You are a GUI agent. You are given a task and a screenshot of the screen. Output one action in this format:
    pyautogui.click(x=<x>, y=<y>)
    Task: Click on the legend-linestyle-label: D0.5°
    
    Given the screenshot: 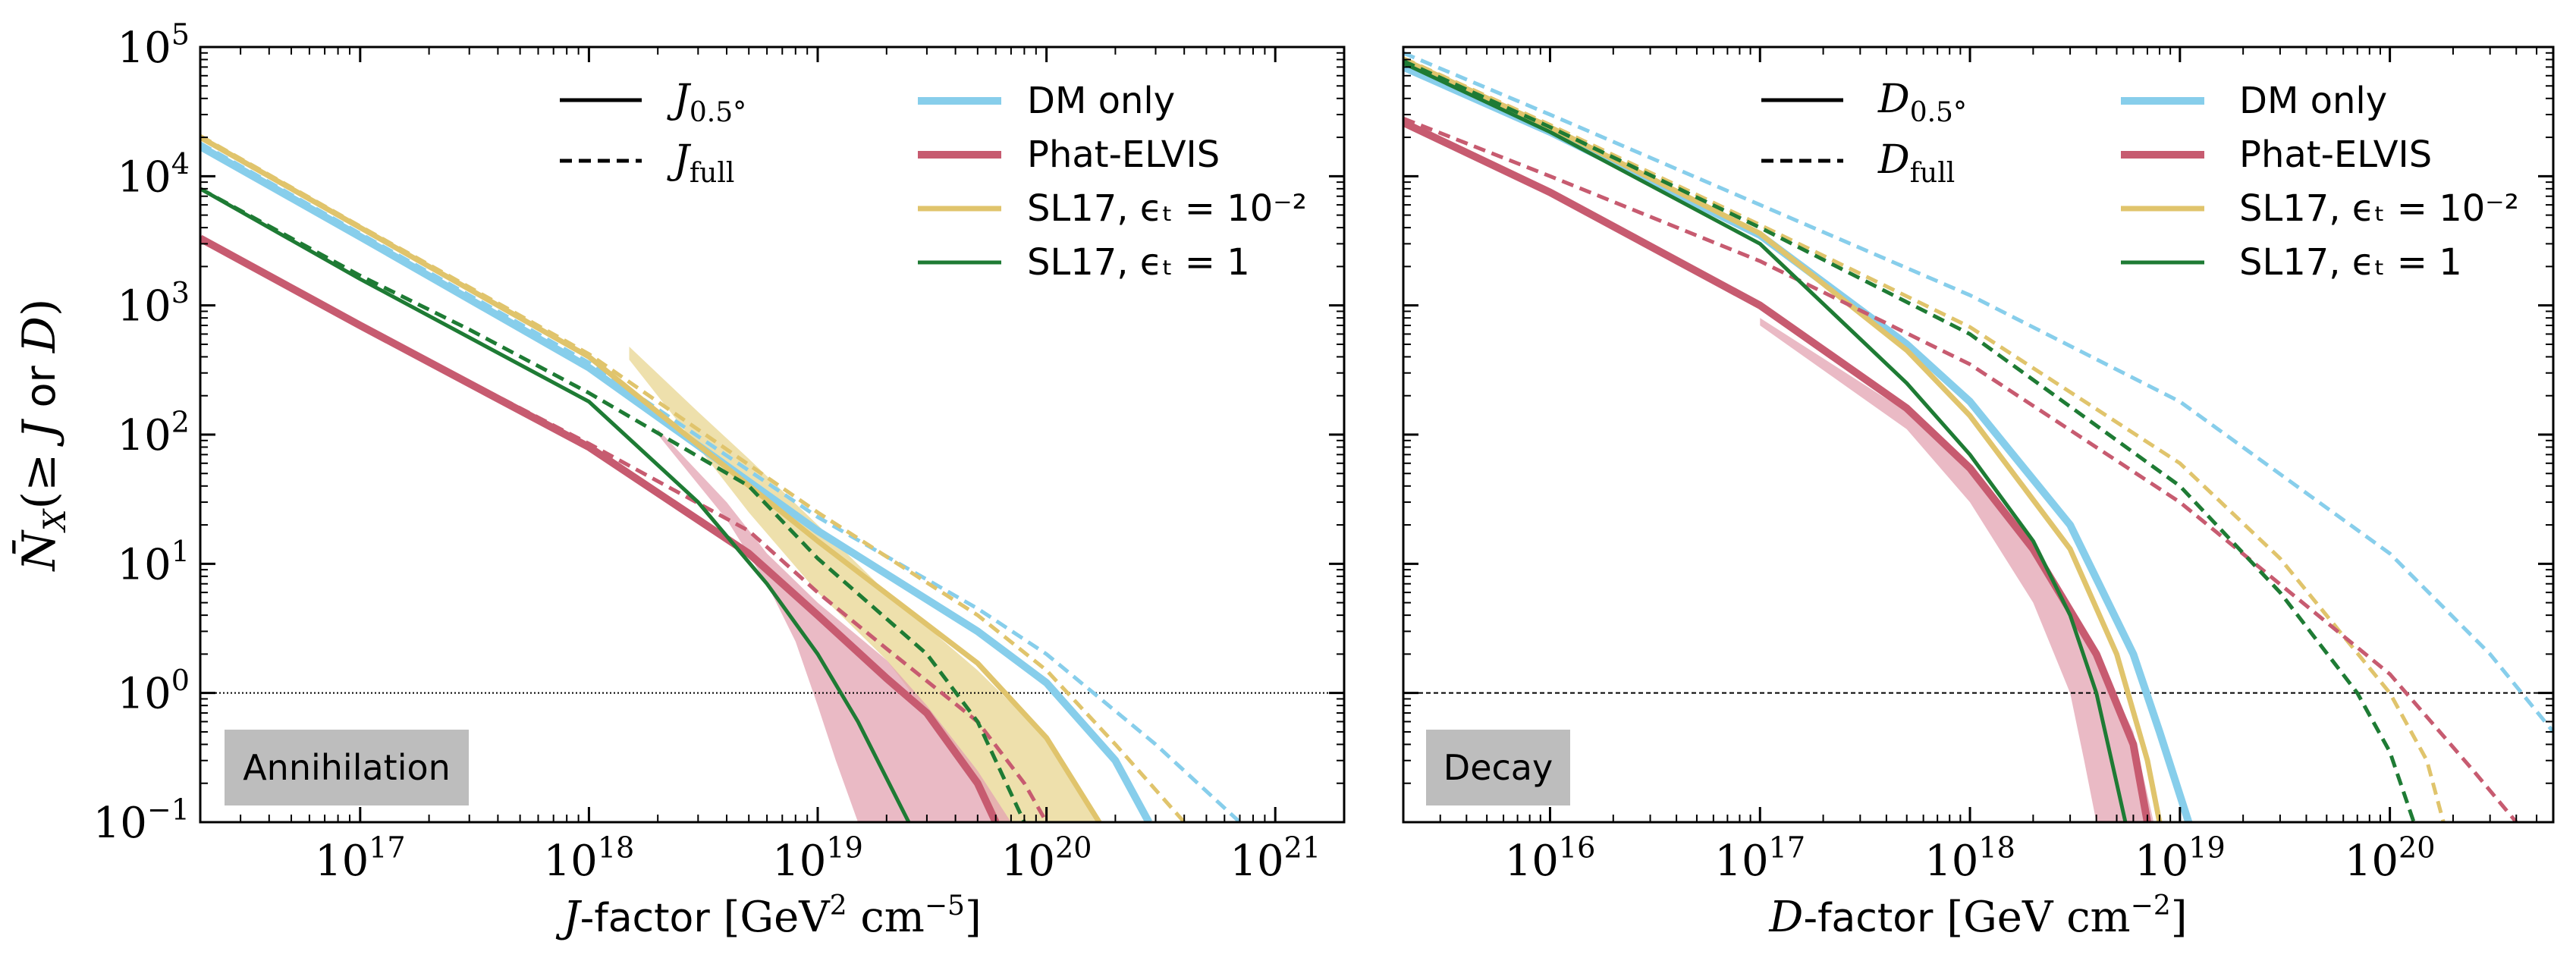 What is the action you would take?
    pyautogui.click(x=1922, y=102)
    